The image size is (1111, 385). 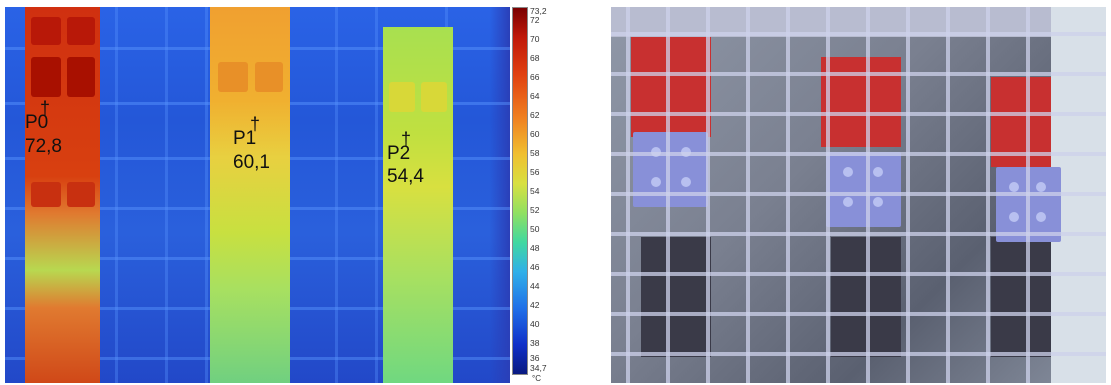 I want to click on scale-tick: 56, so click(x=535, y=172).